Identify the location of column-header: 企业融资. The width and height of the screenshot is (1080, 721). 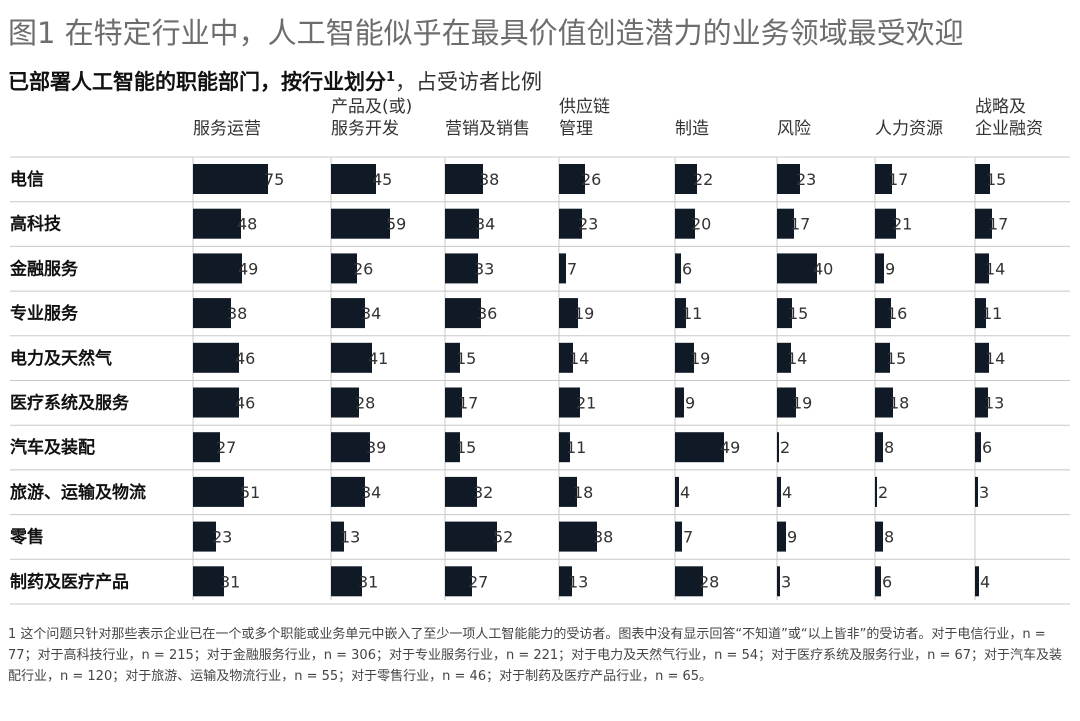
(1009, 129).